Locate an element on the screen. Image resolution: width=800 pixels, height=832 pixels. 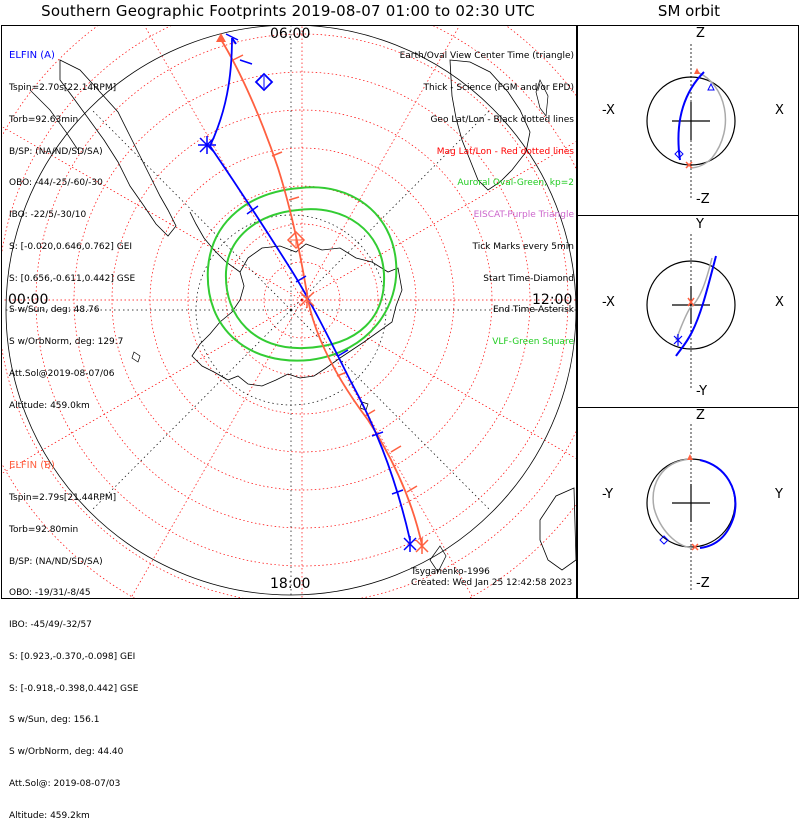
elfin-b-line: Torb=92.80min is located at coordinates (44, 529).